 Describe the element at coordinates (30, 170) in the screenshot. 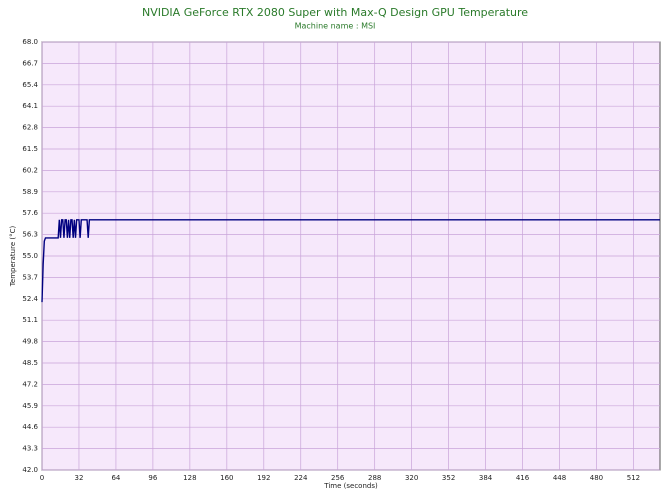

I see `y-tick-label: 60.2` at that location.